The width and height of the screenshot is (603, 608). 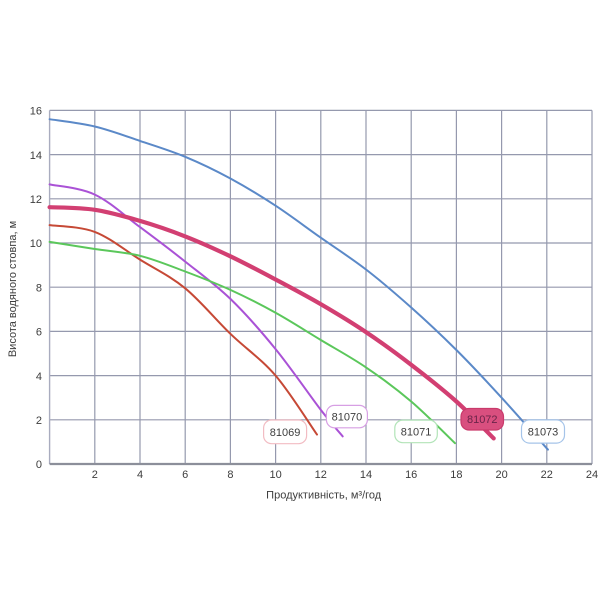 What do you see at coordinates (592, 475) in the screenshot?
I see `svg-text: 24` at bounding box center [592, 475].